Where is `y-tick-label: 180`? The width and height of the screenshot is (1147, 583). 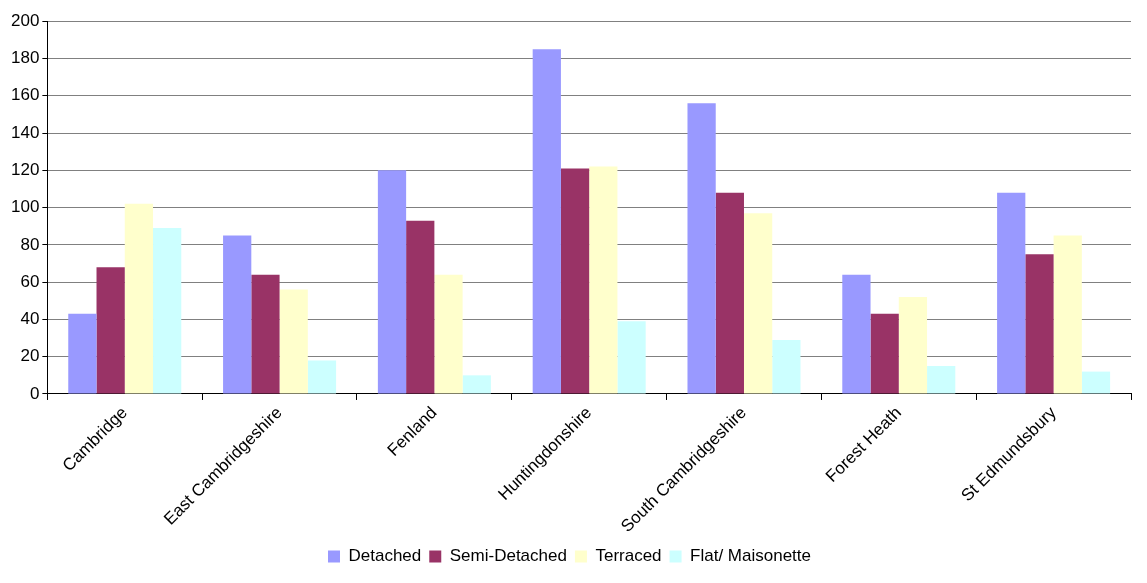 y-tick-label: 180 is located at coordinates (25, 58).